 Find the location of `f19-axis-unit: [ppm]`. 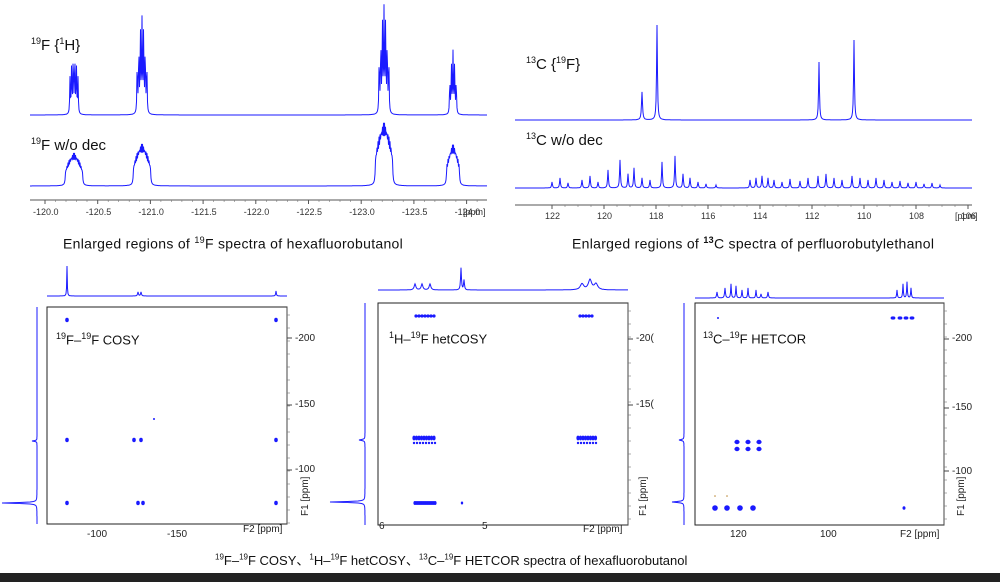

f19-axis-unit: [ppm] is located at coordinates (474, 212).